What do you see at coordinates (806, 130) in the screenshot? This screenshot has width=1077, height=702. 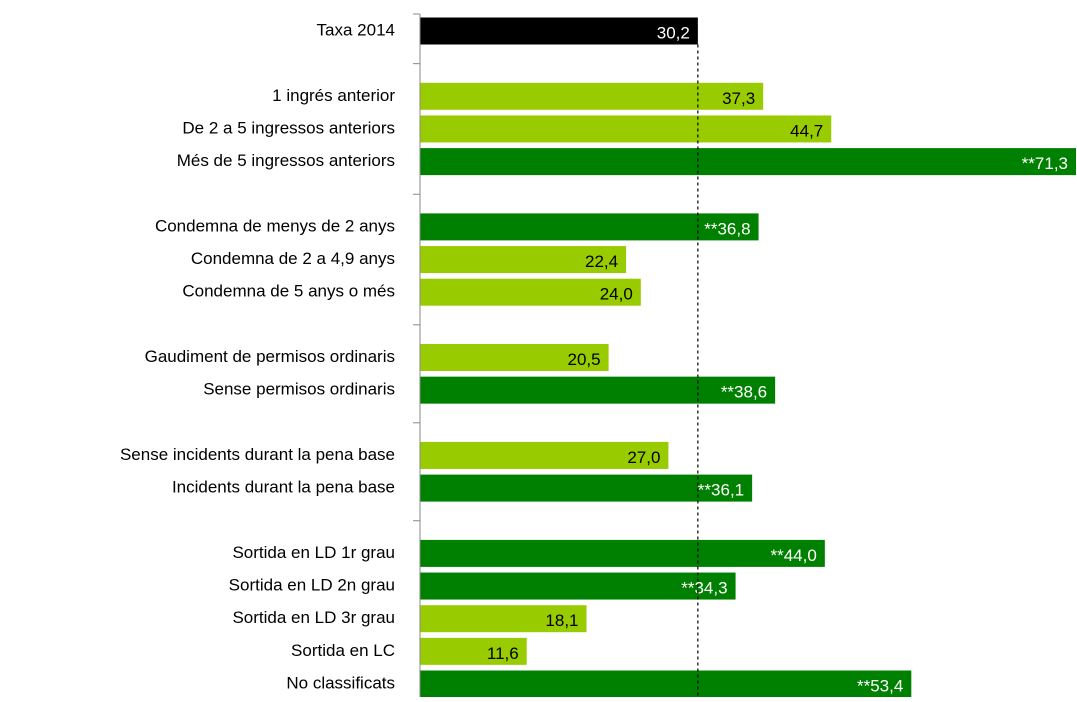 I see `value-label: 44,7` at bounding box center [806, 130].